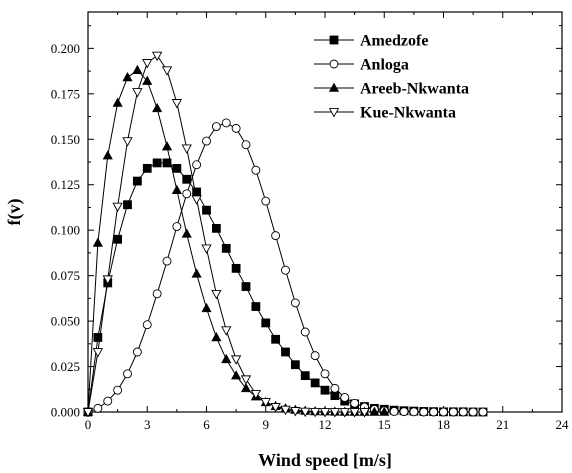 This screenshot has width=572, height=473. What do you see at coordinates (361, 65) in the screenshot?
I see `legend-item: Anloga` at bounding box center [361, 65].